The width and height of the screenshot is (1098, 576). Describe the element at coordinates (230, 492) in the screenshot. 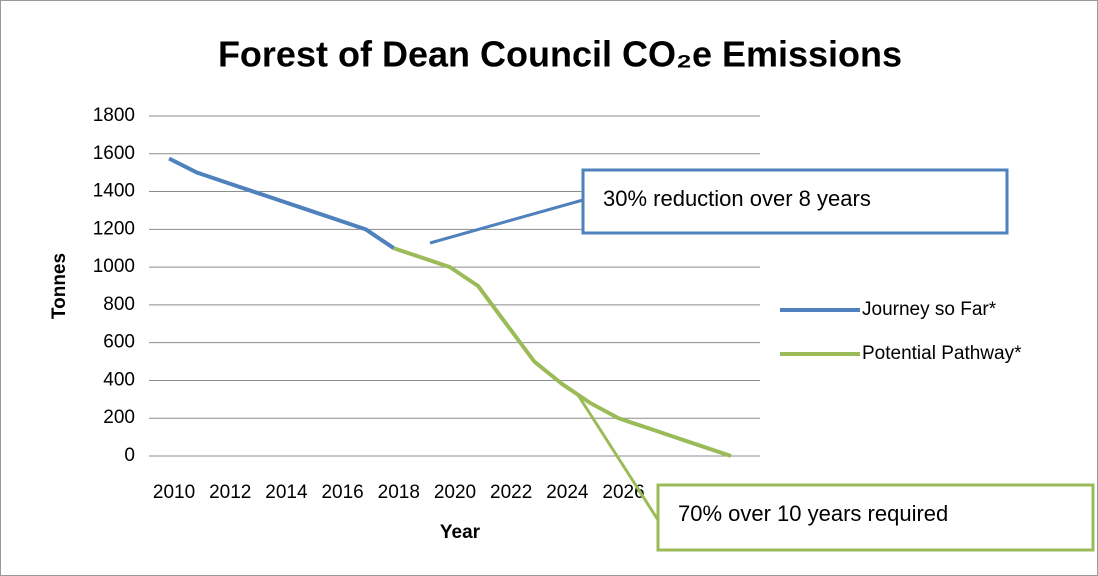

I see `x-tick-label: 2012` at that location.